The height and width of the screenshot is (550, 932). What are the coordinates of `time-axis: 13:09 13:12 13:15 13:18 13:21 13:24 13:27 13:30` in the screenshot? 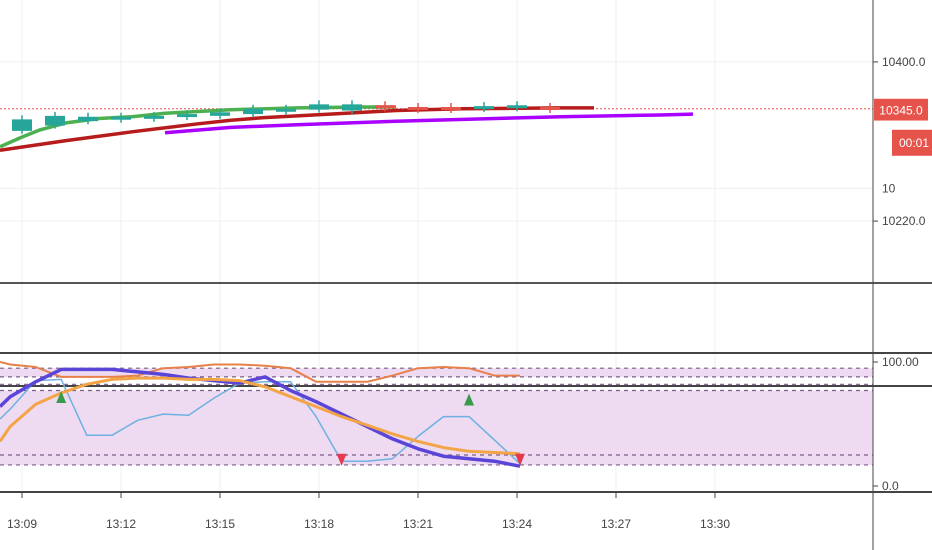 It's located at (368, 511).